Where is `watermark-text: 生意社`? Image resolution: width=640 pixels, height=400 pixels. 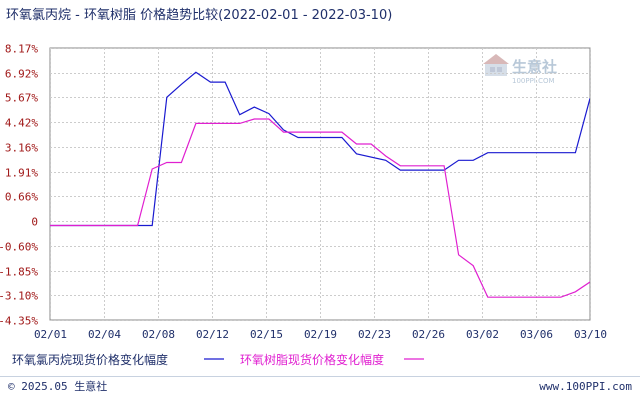
watermark-text: 生意社 is located at coordinates (534, 67).